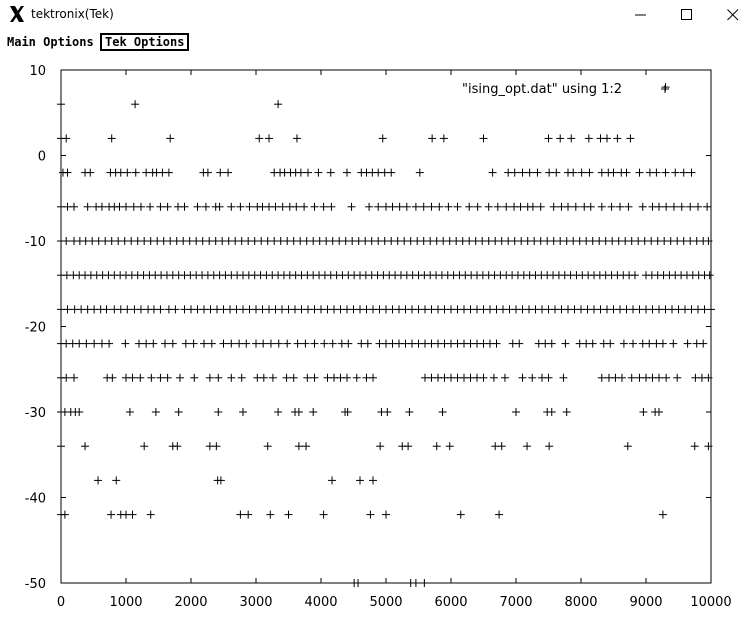 The height and width of the screenshot is (625, 756). I want to click on y-tick-label: 0, so click(42, 157).